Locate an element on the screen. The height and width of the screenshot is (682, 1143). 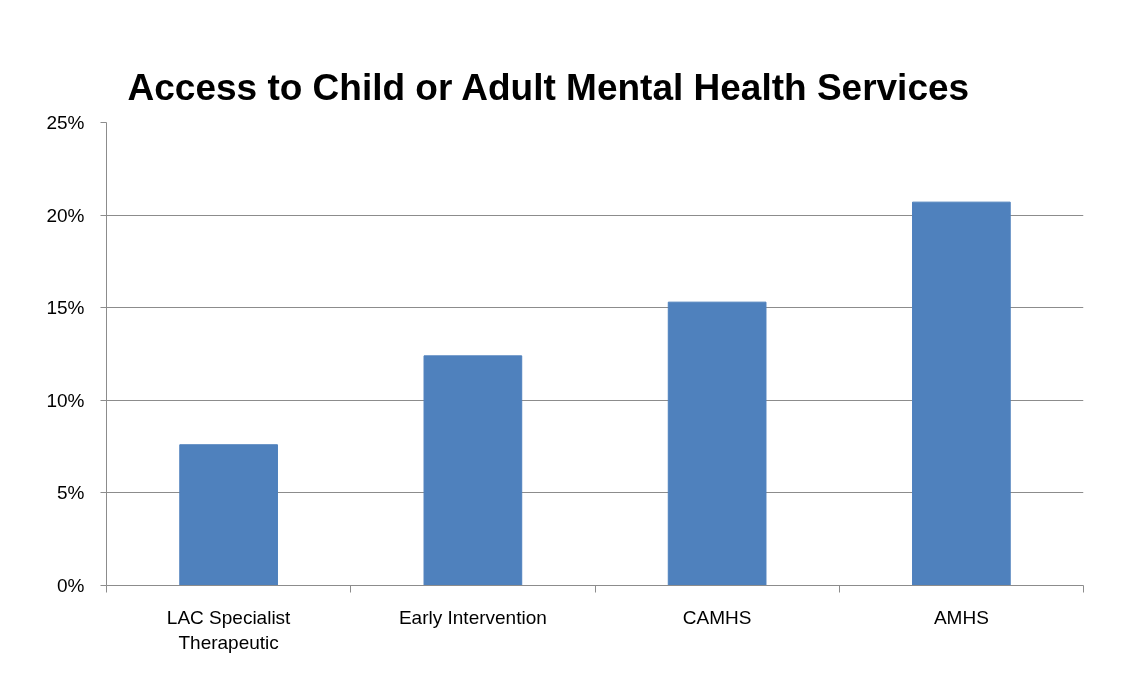
y-tick-label: 0% is located at coordinates (71, 585).